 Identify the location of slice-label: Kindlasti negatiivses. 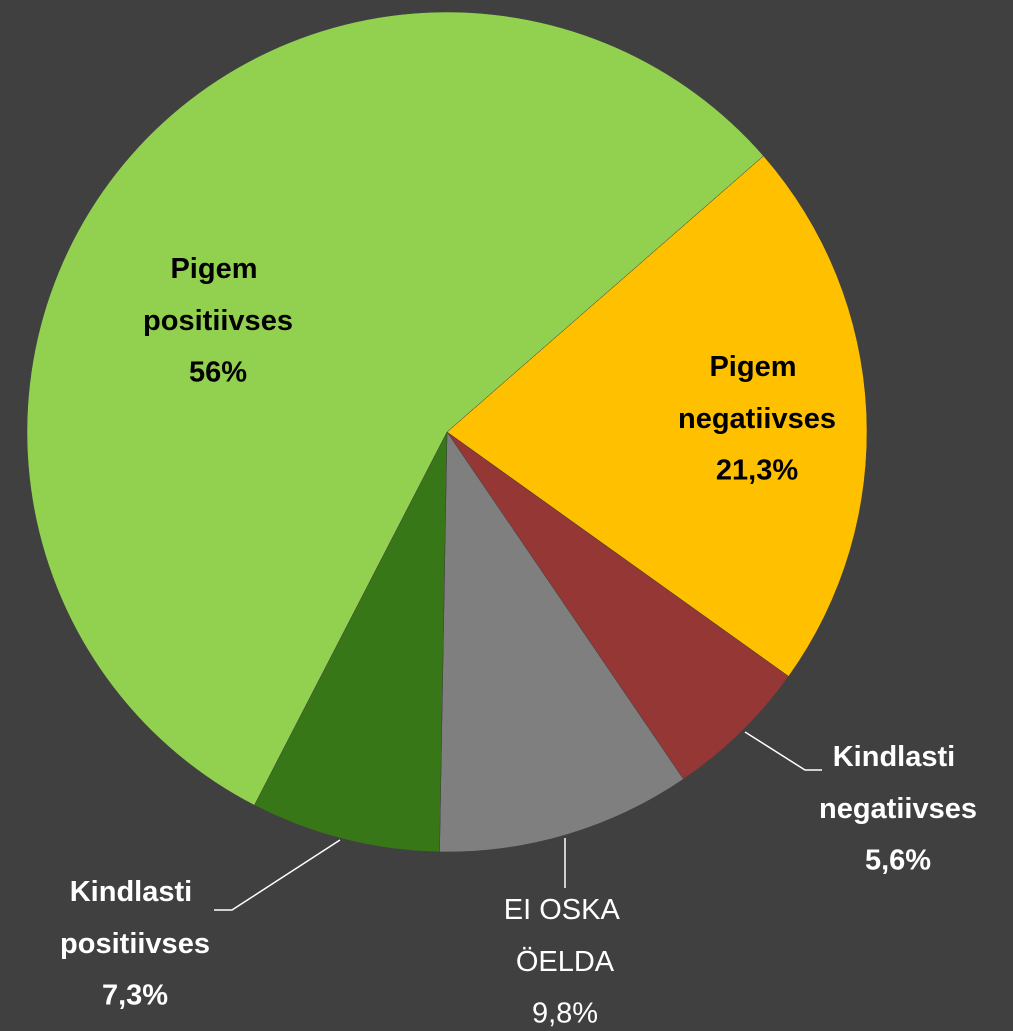
(898, 783).